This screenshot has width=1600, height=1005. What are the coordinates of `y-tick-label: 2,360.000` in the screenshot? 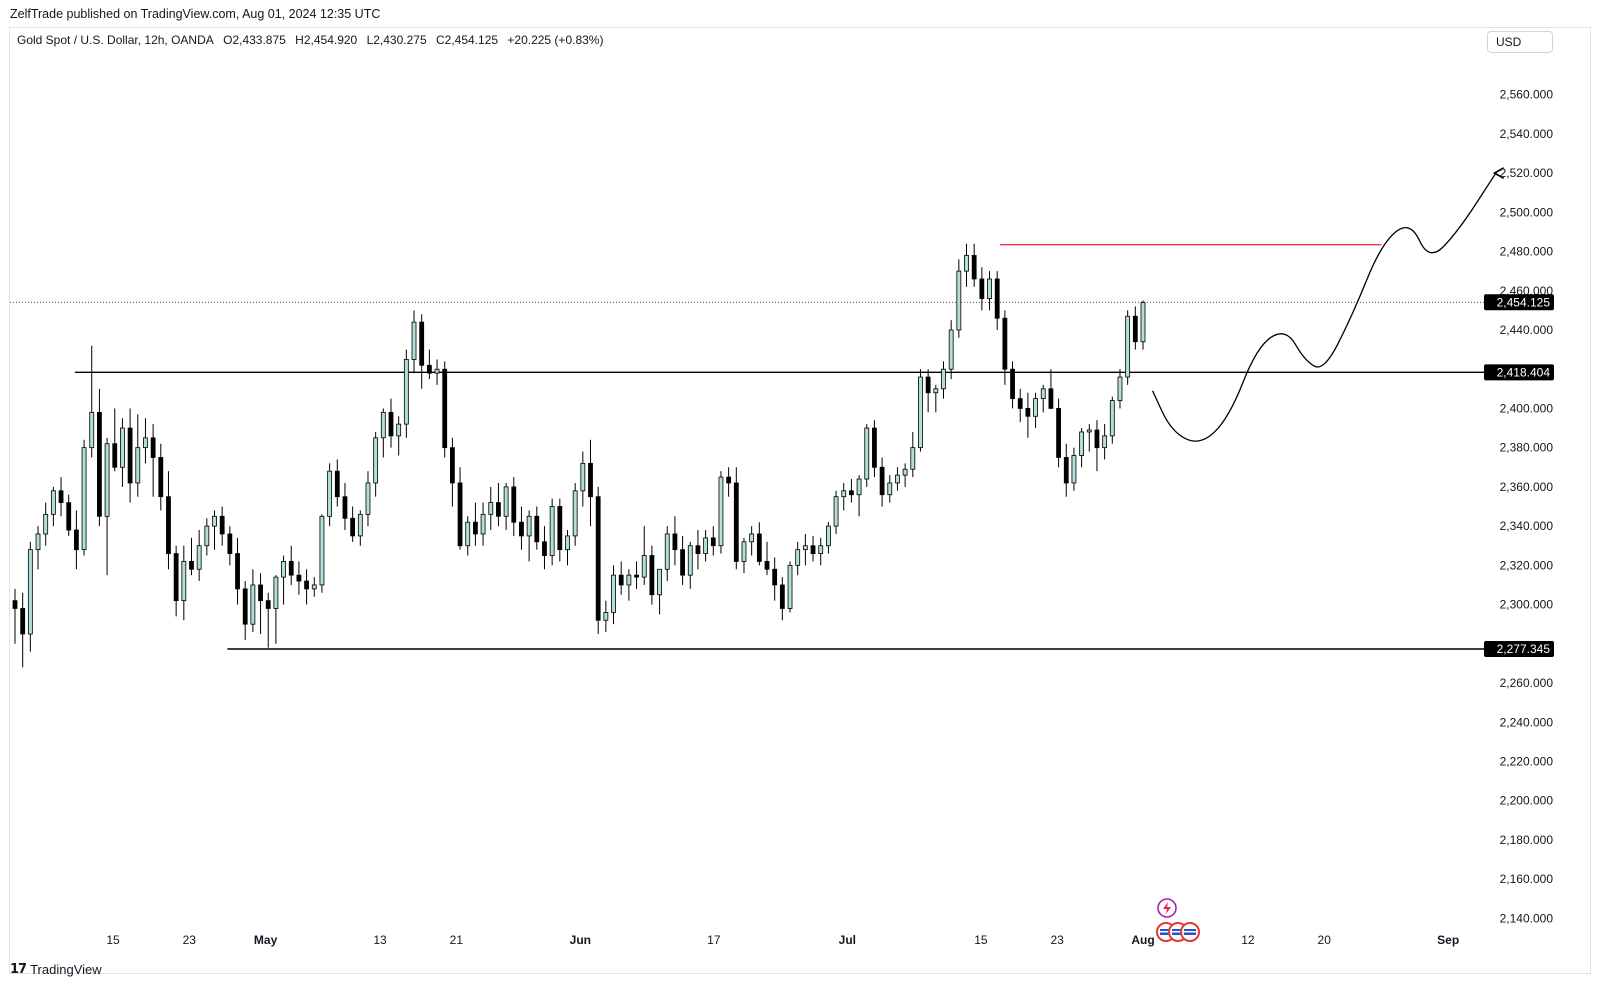 It's located at (1527, 487).